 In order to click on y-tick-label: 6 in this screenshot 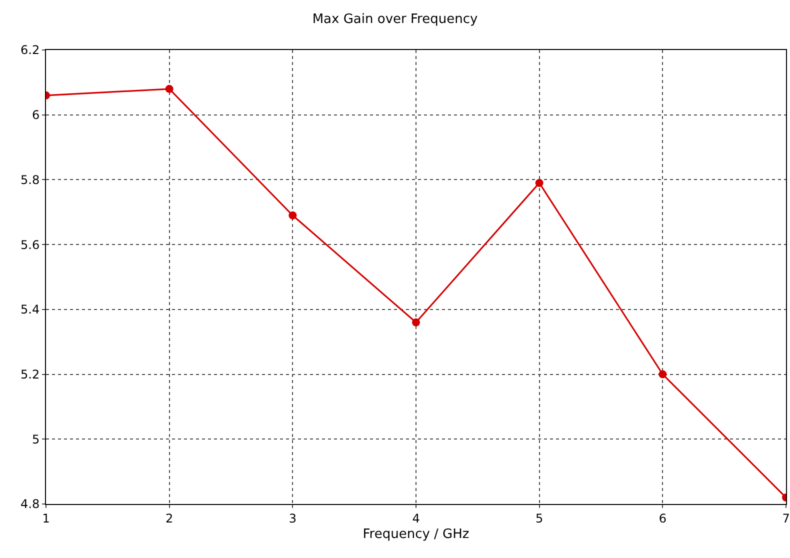, I will do `click(36, 115)`.